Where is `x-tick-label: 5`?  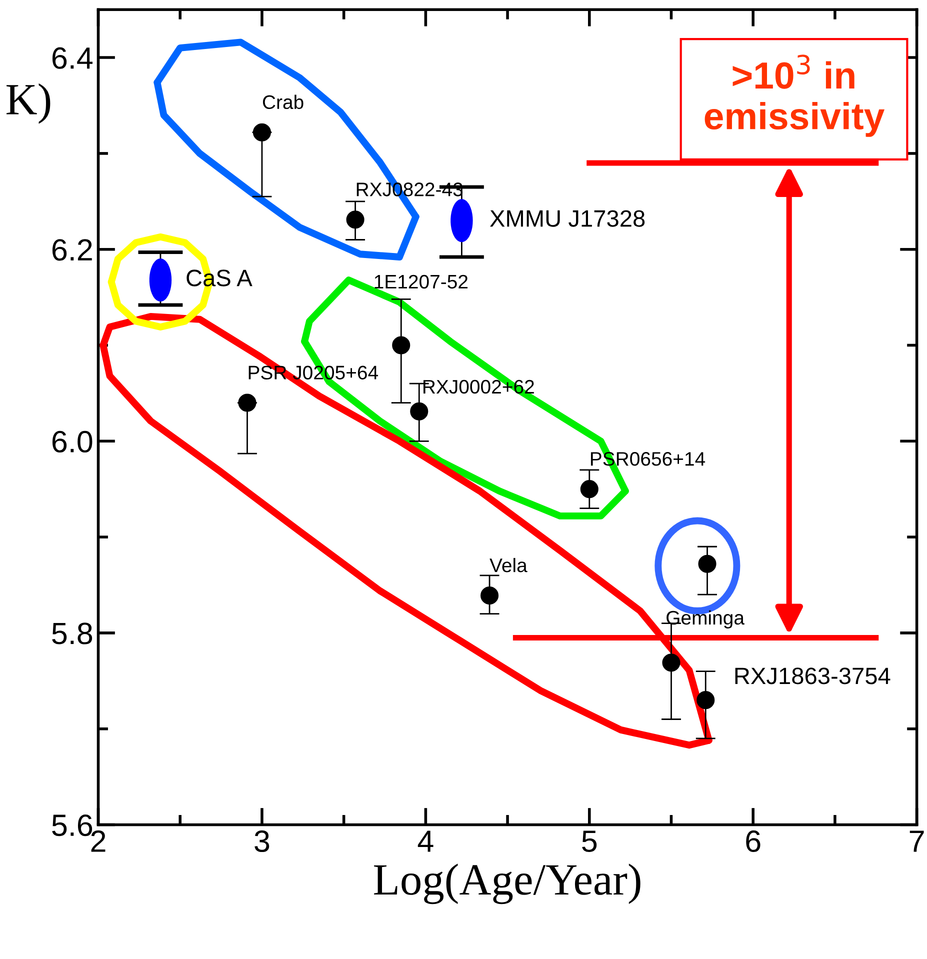
x-tick-label: 5 is located at coordinates (589, 841).